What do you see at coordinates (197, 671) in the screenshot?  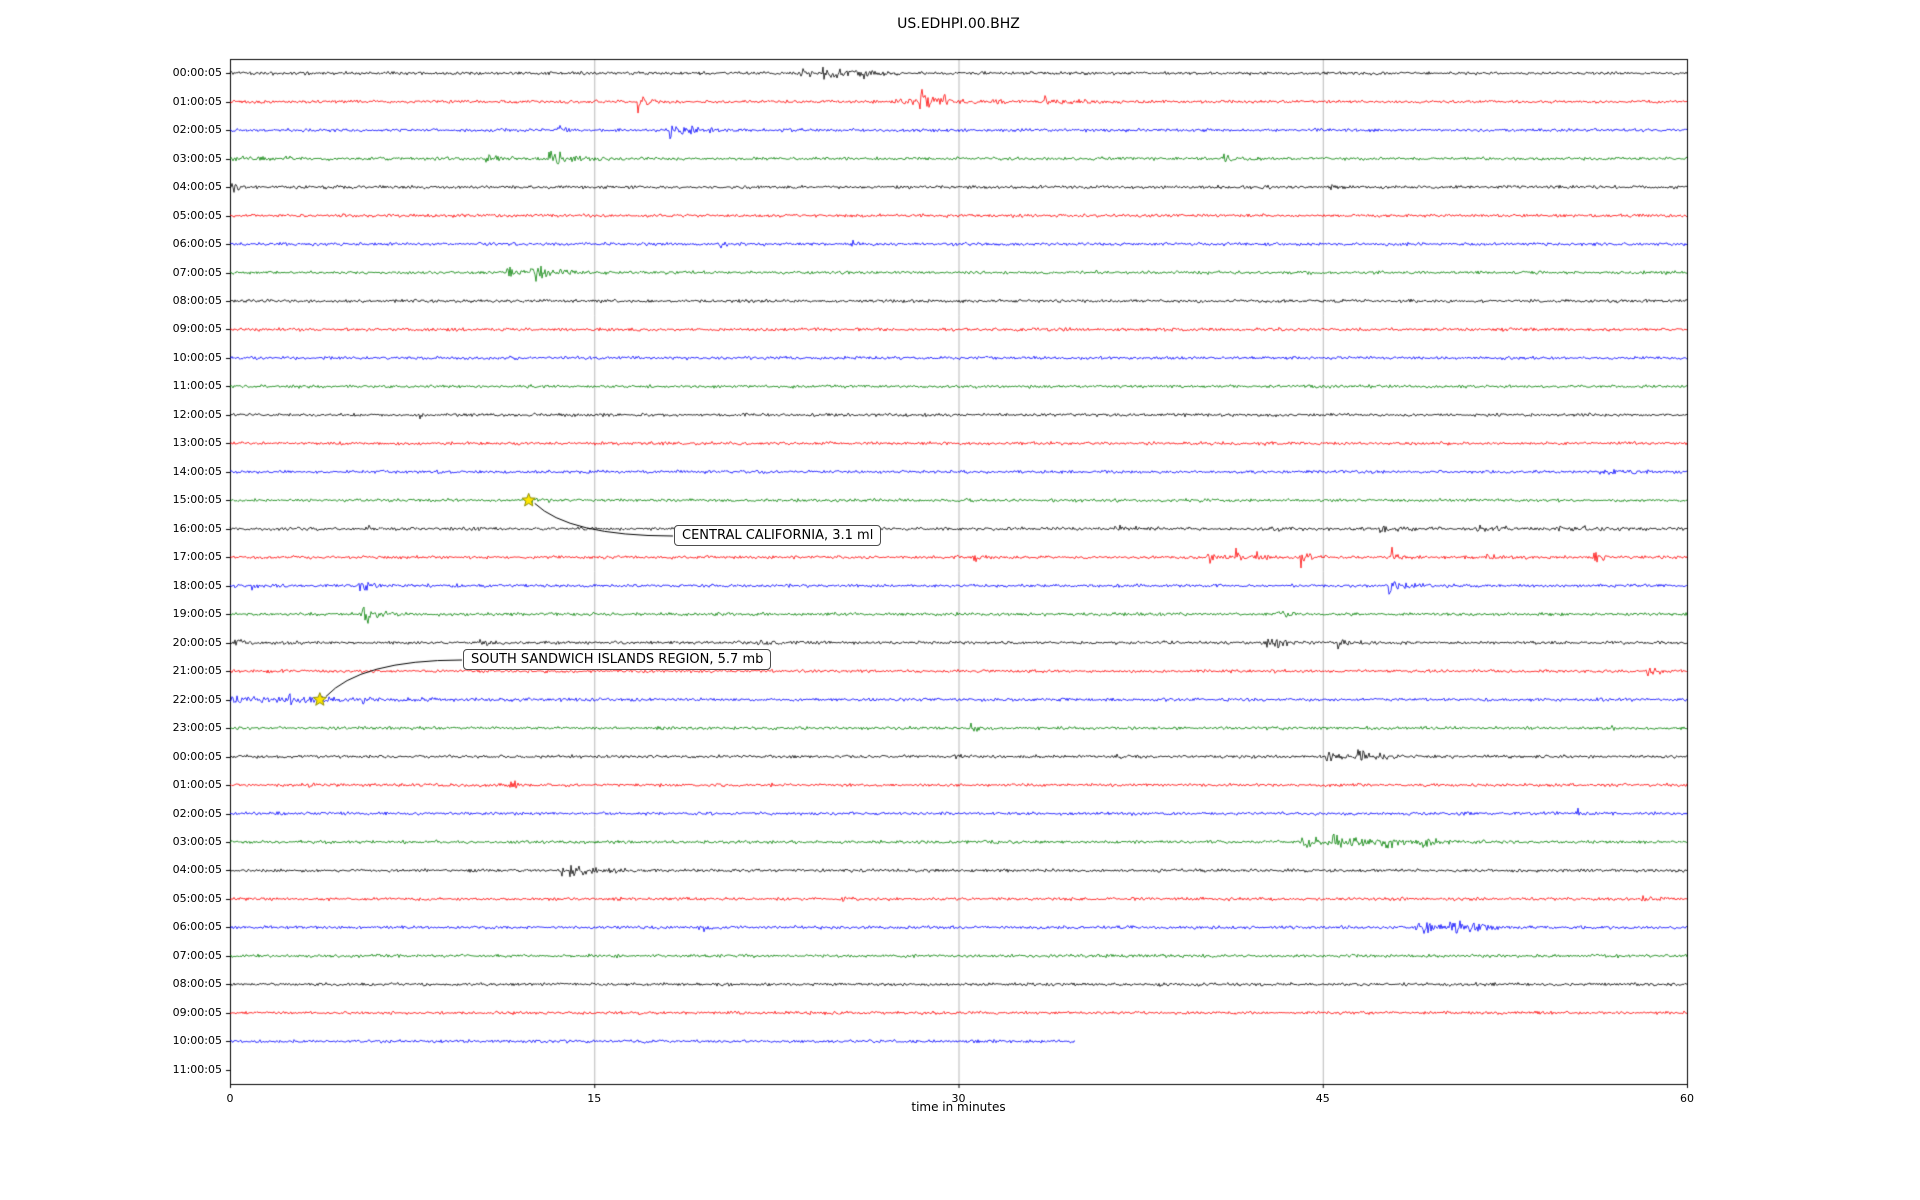 I see `row-label: 21:00:05` at bounding box center [197, 671].